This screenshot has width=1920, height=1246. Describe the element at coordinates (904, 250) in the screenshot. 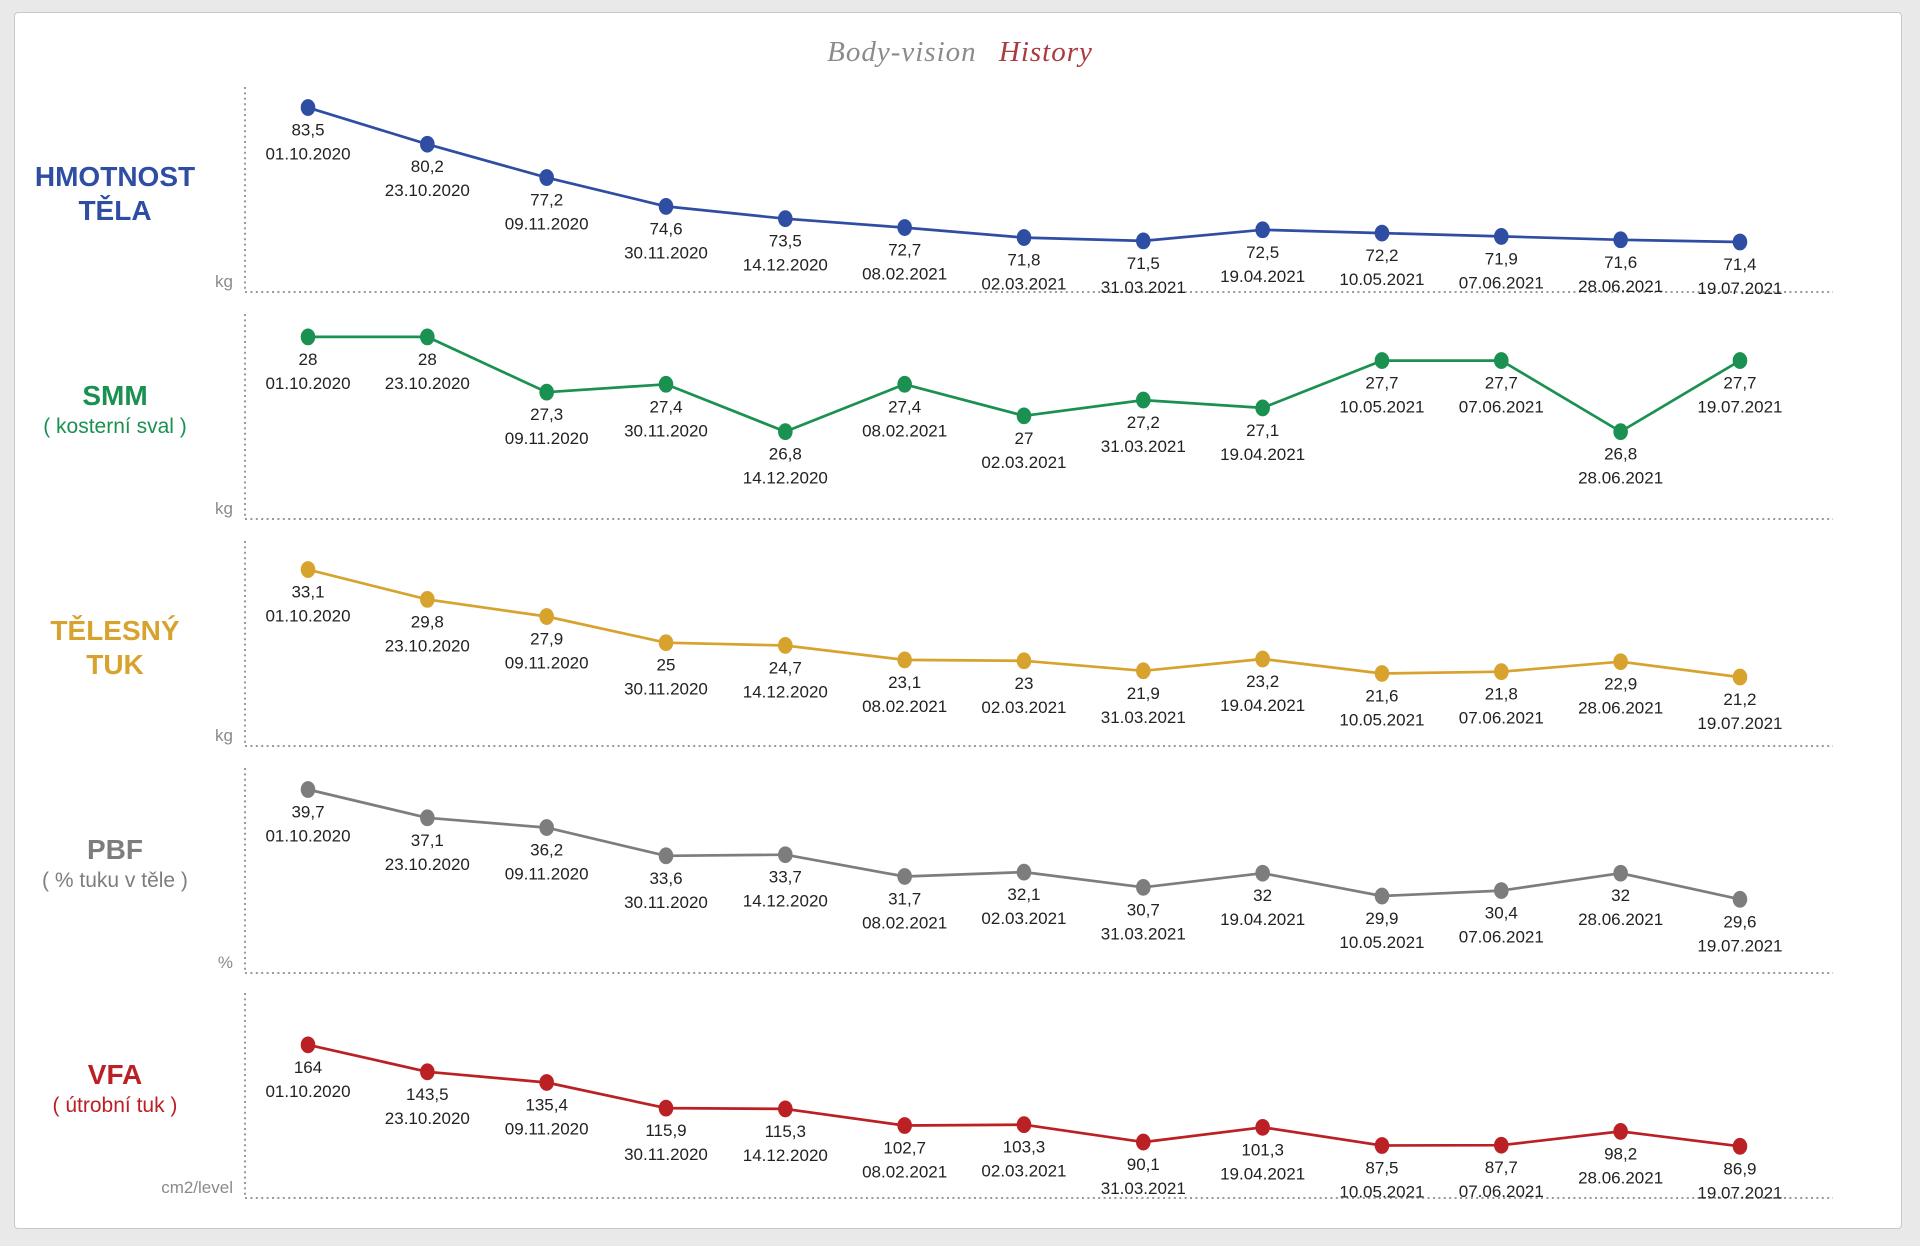

I see `value-label: 72,7` at that location.